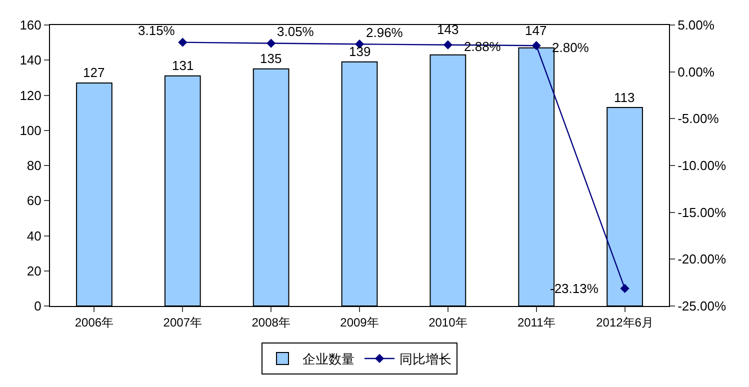 This screenshot has width=749, height=387. What do you see at coordinates (385, 32) in the screenshot?
I see `data-label: 2.96%` at bounding box center [385, 32].